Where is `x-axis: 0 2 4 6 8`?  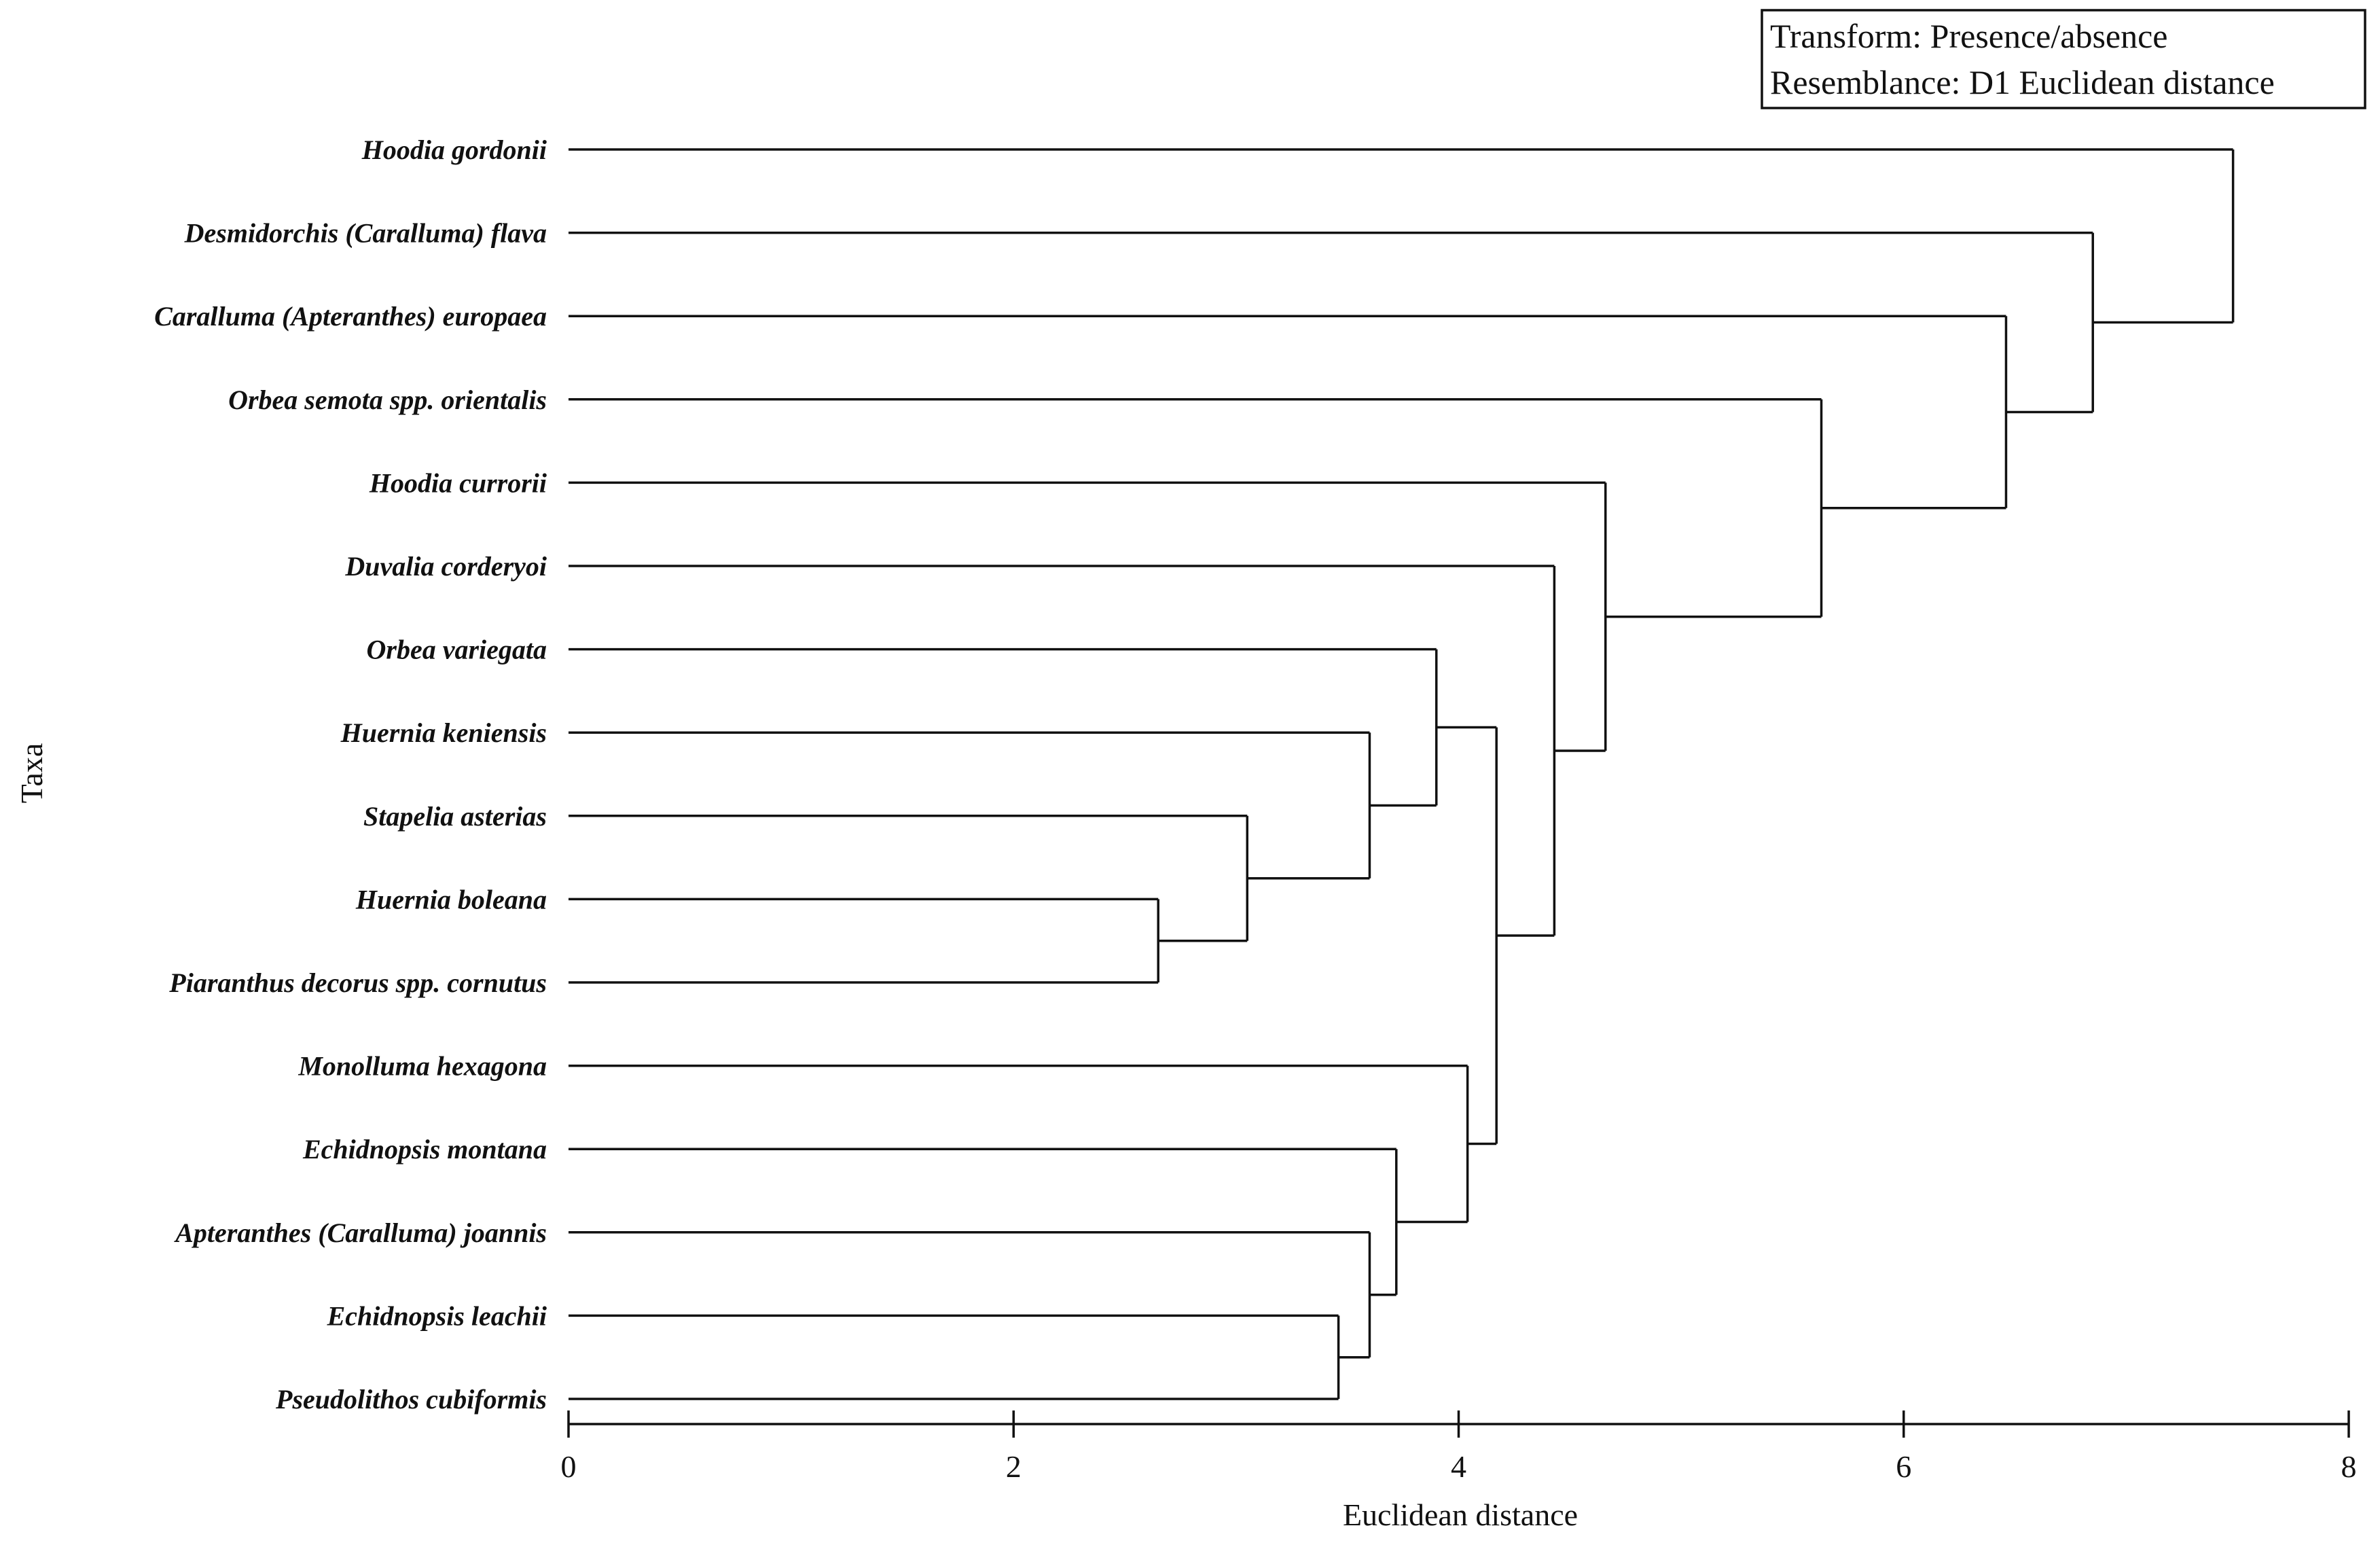 x-axis: 0 2 4 6 8 is located at coordinates (1459, 1447).